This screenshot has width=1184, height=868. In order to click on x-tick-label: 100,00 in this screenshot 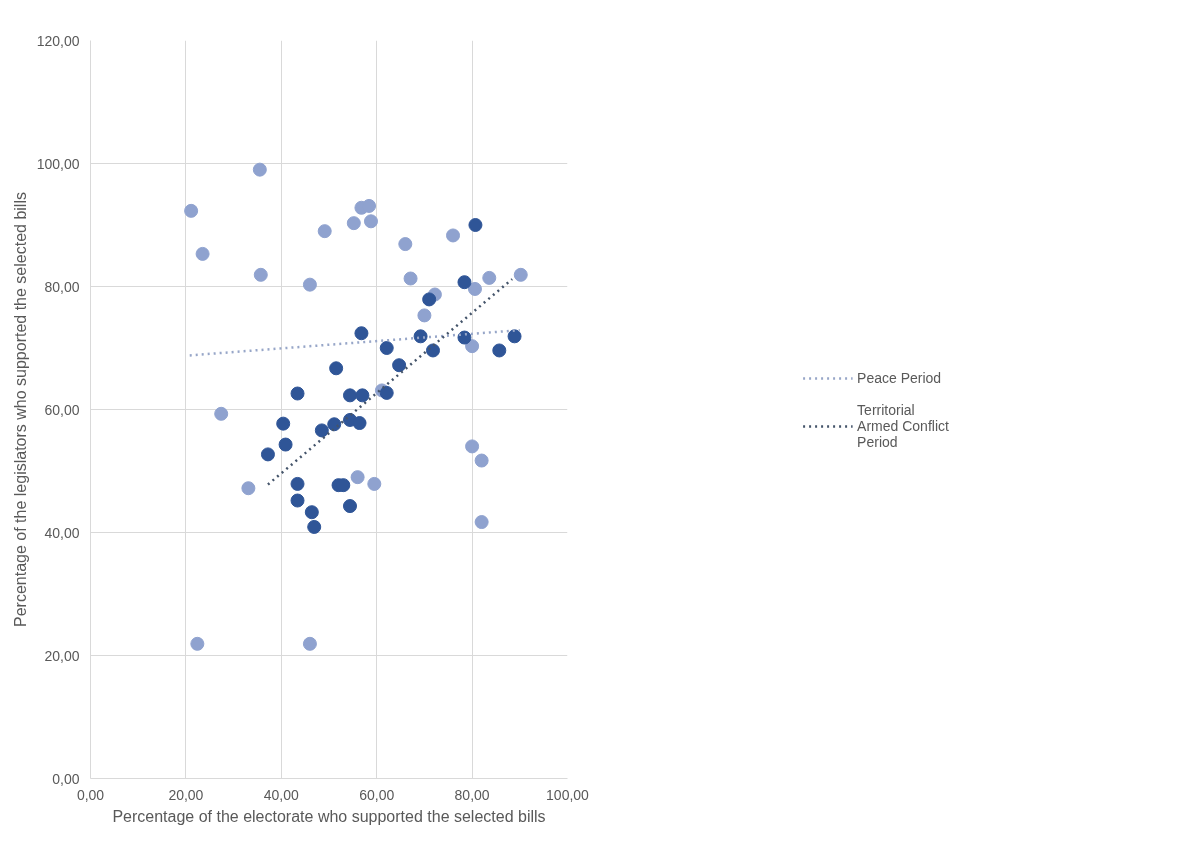, I will do `click(568, 794)`.